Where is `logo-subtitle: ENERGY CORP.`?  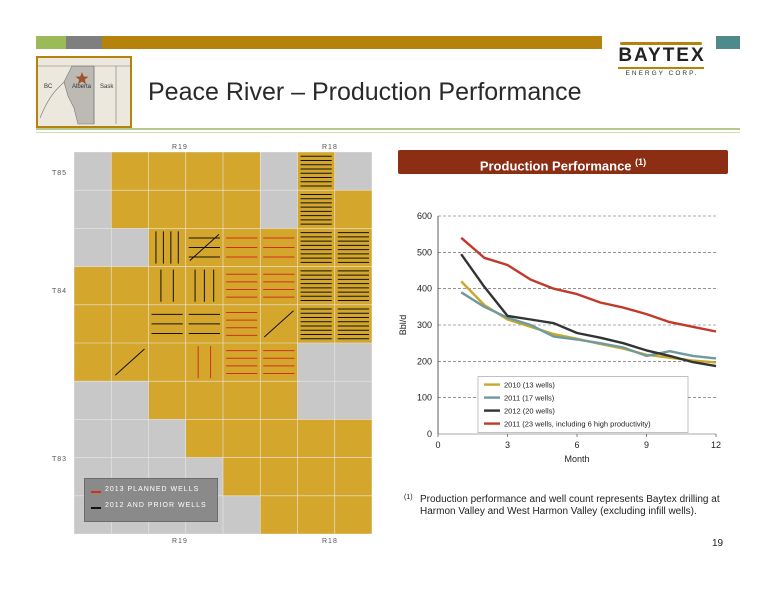
logo-subtitle: ENERGY CORP. is located at coordinates (662, 73).